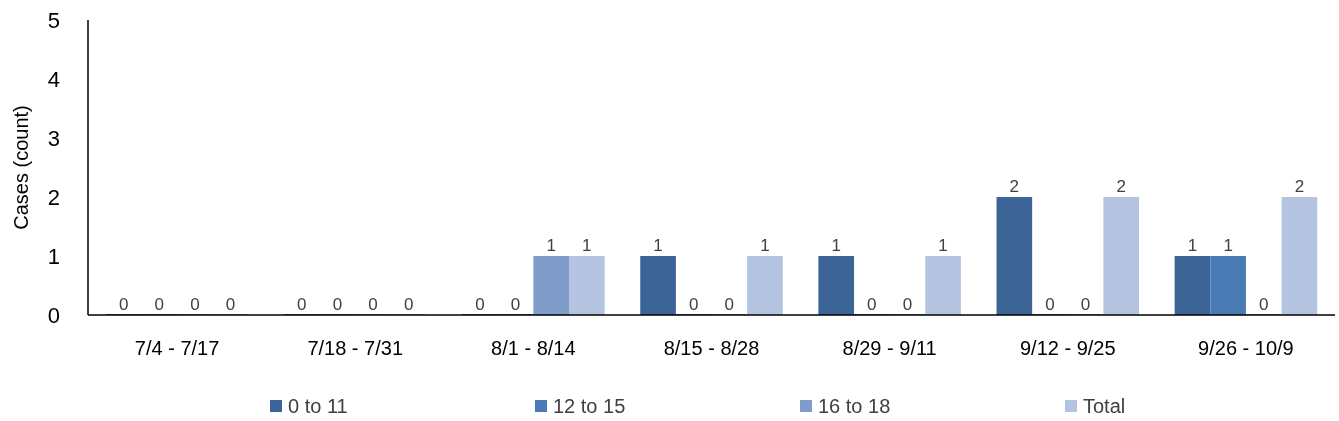 The height and width of the screenshot is (421, 1339). What do you see at coordinates (53, 256) in the screenshot?
I see `y-tick-label: 1` at bounding box center [53, 256].